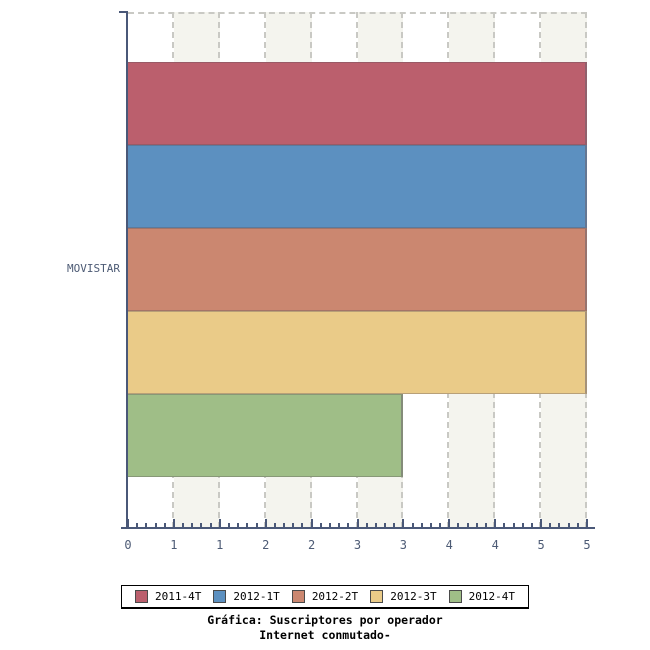  Describe the element at coordinates (491, 596) in the screenshot. I see `legend-label: 2012-4T` at that location.